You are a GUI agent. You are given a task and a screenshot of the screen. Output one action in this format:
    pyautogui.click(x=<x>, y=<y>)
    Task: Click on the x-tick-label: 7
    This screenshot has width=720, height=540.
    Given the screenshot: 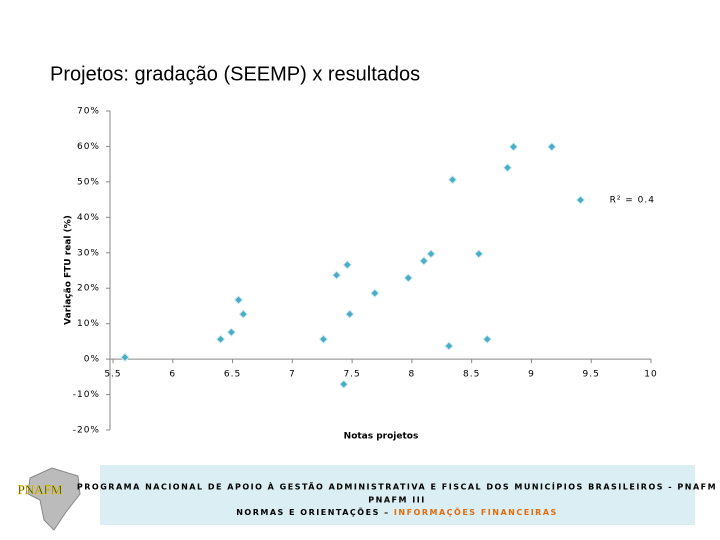 What is the action you would take?
    pyautogui.click(x=292, y=375)
    